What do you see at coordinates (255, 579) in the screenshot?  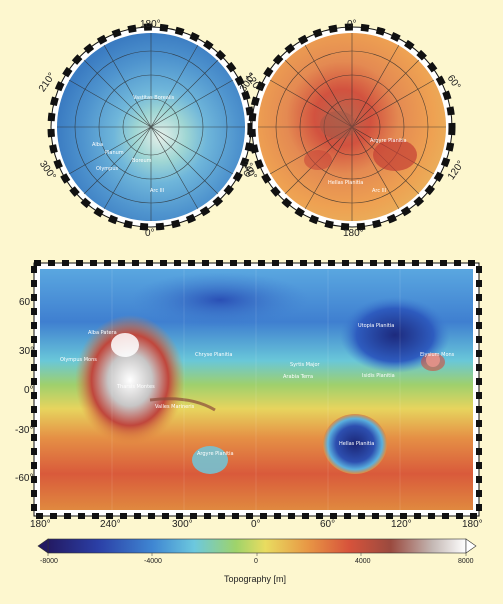 I see `colorbar-title: Topography [m]` at bounding box center [255, 579].